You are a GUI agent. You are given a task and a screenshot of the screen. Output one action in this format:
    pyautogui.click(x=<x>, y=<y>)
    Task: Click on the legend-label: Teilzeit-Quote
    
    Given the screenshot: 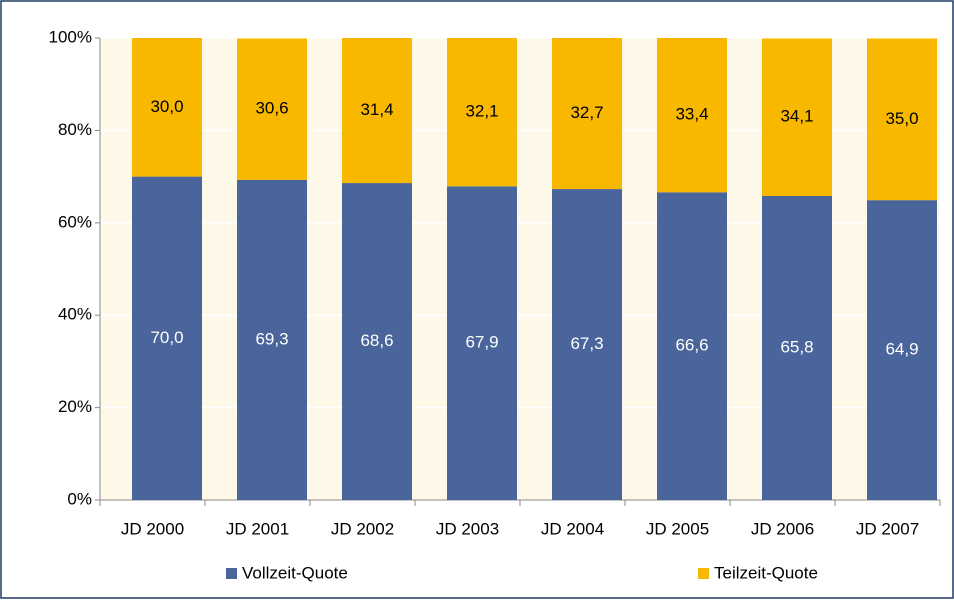 What is the action you would take?
    pyautogui.click(x=766, y=572)
    